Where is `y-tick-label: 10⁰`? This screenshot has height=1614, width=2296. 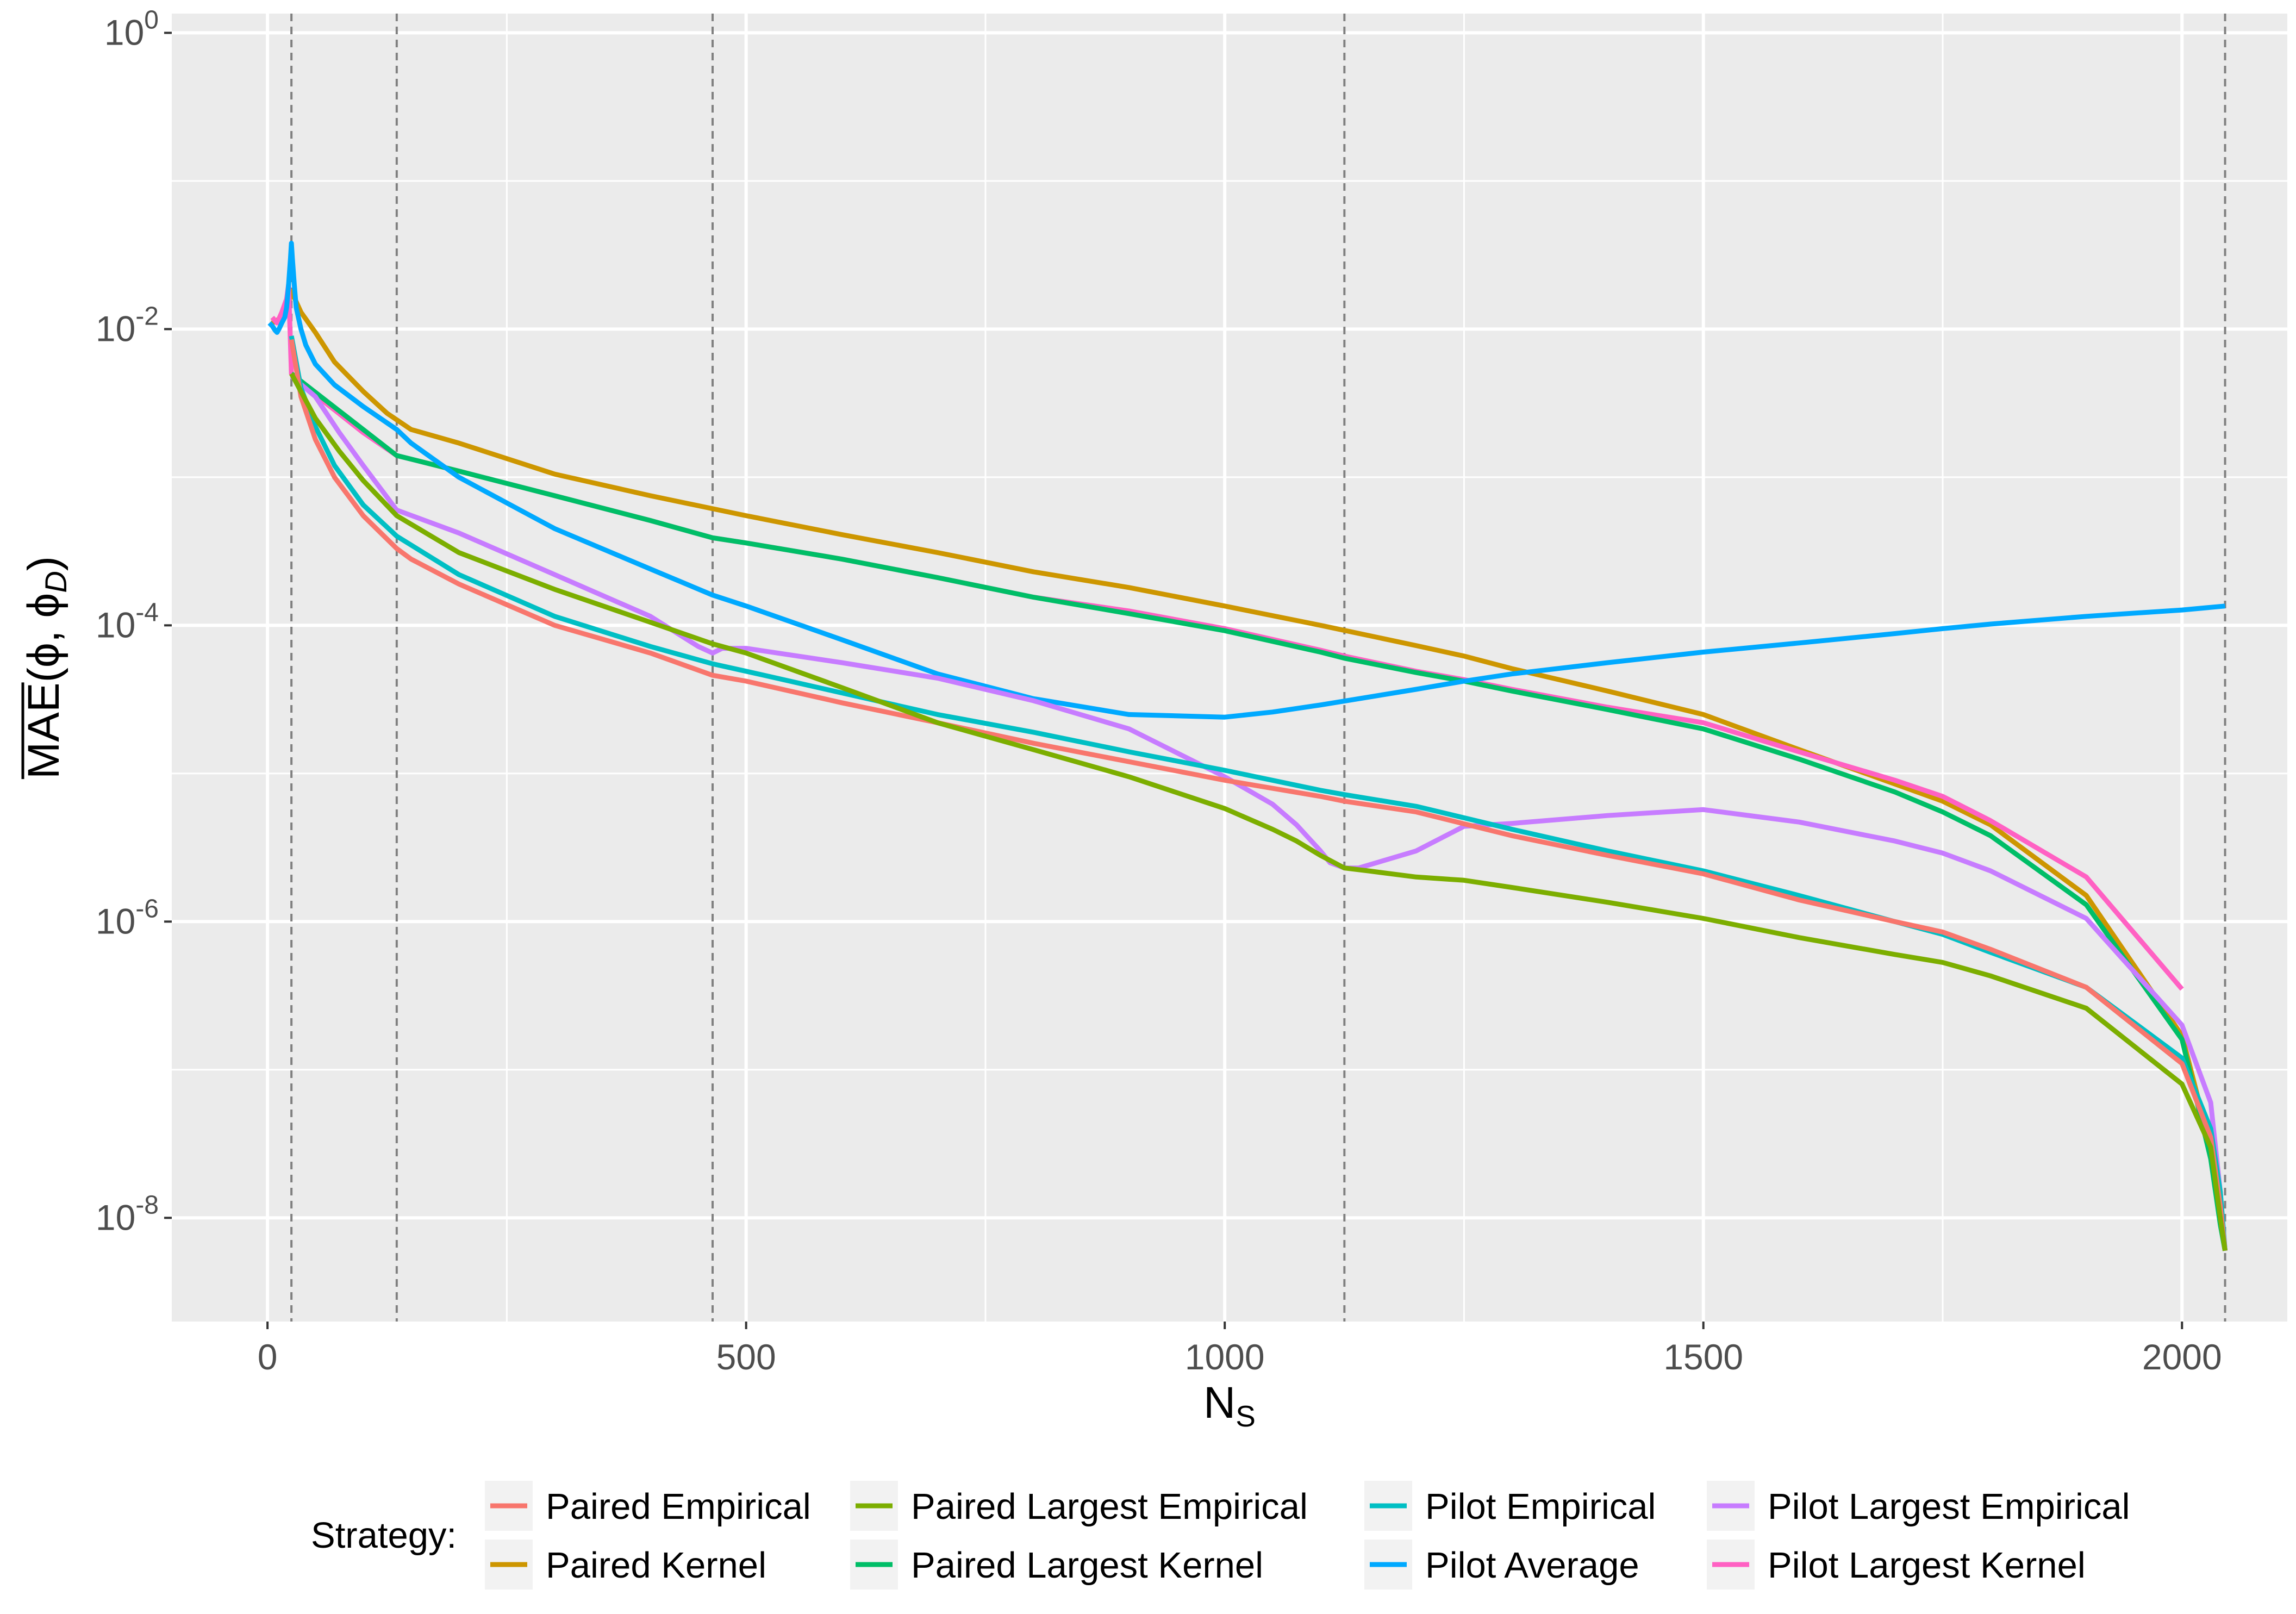 y-tick-label: 10⁰ is located at coordinates (131, 28).